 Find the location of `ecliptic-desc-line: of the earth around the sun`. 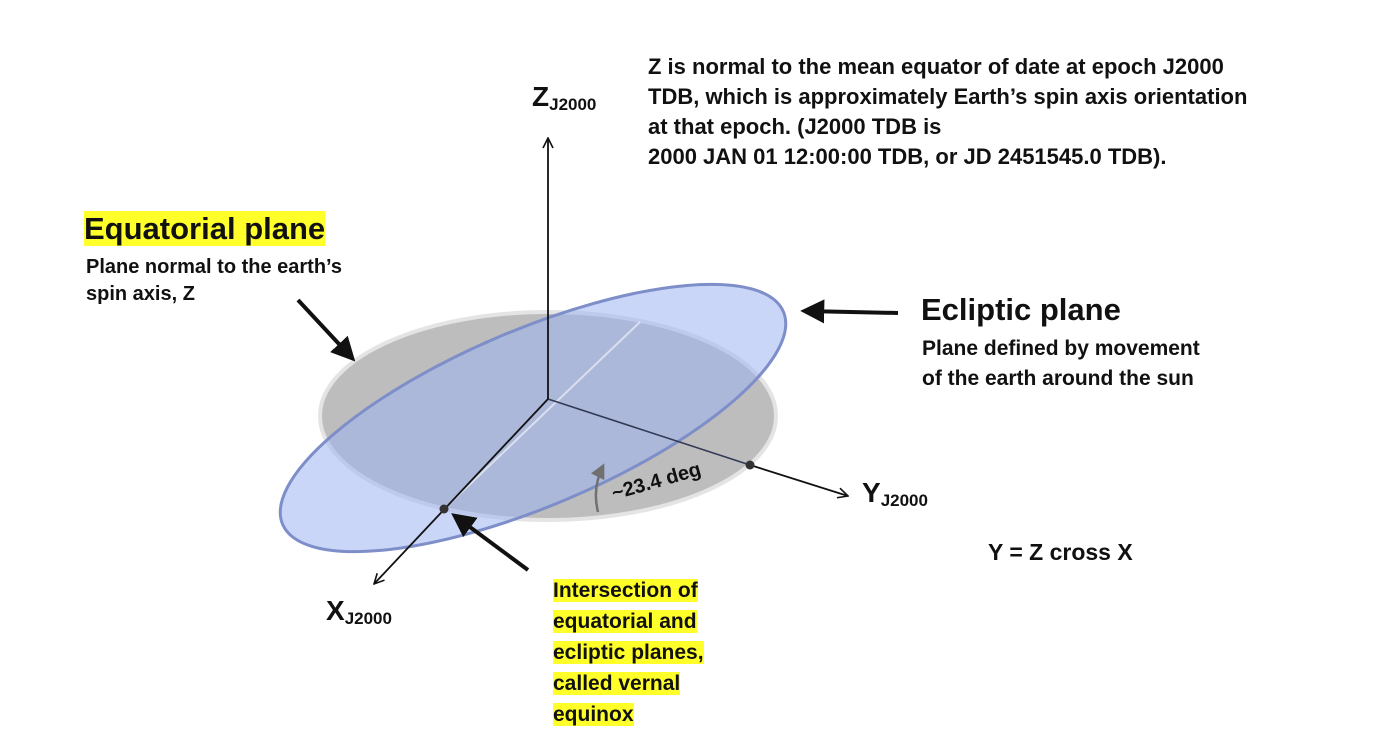

ecliptic-desc-line: of the earth around the sun is located at coordinates (1061, 379).